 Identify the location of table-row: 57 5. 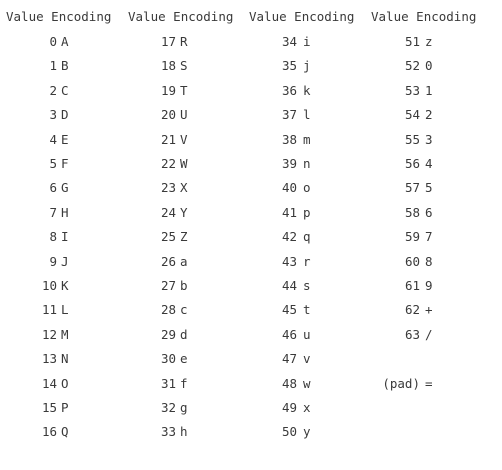
(433, 188).